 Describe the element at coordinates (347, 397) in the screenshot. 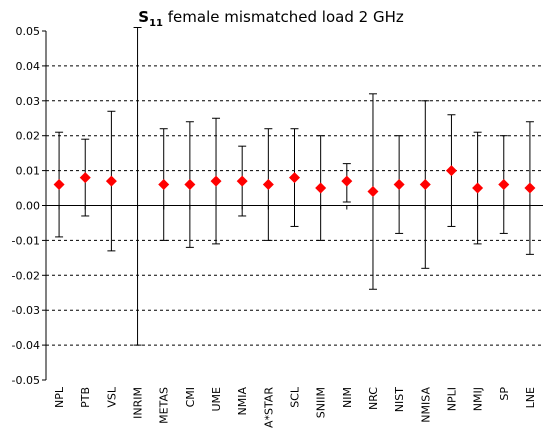

I see `x-tick-label: NIM` at that location.